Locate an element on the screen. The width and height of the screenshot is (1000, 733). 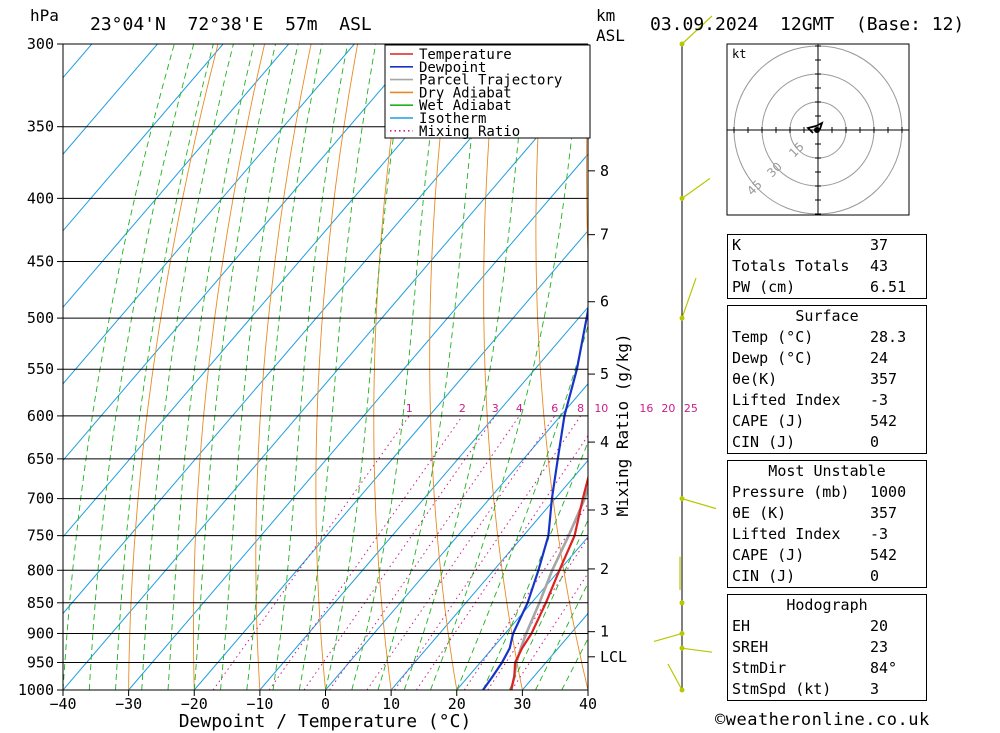
surface-row: Dewp (°C) 24 is located at coordinates (810, 358).